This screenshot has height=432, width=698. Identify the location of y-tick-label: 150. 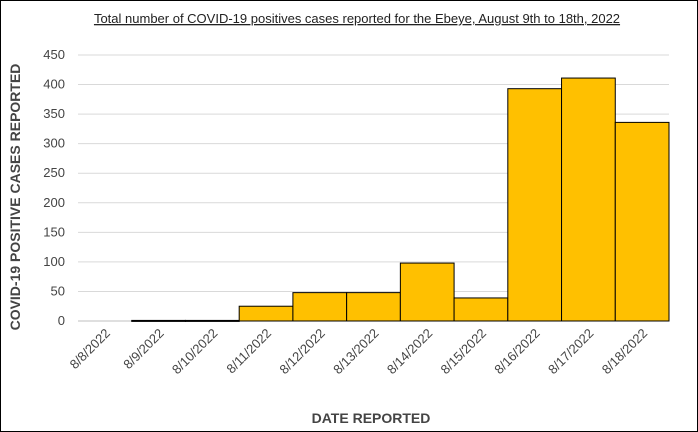
(54, 231).